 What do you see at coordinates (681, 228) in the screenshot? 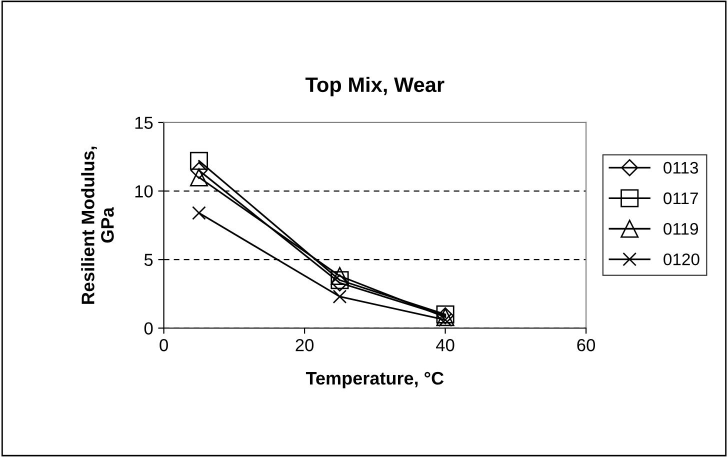
I see `legend-label: 0119` at bounding box center [681, 228].